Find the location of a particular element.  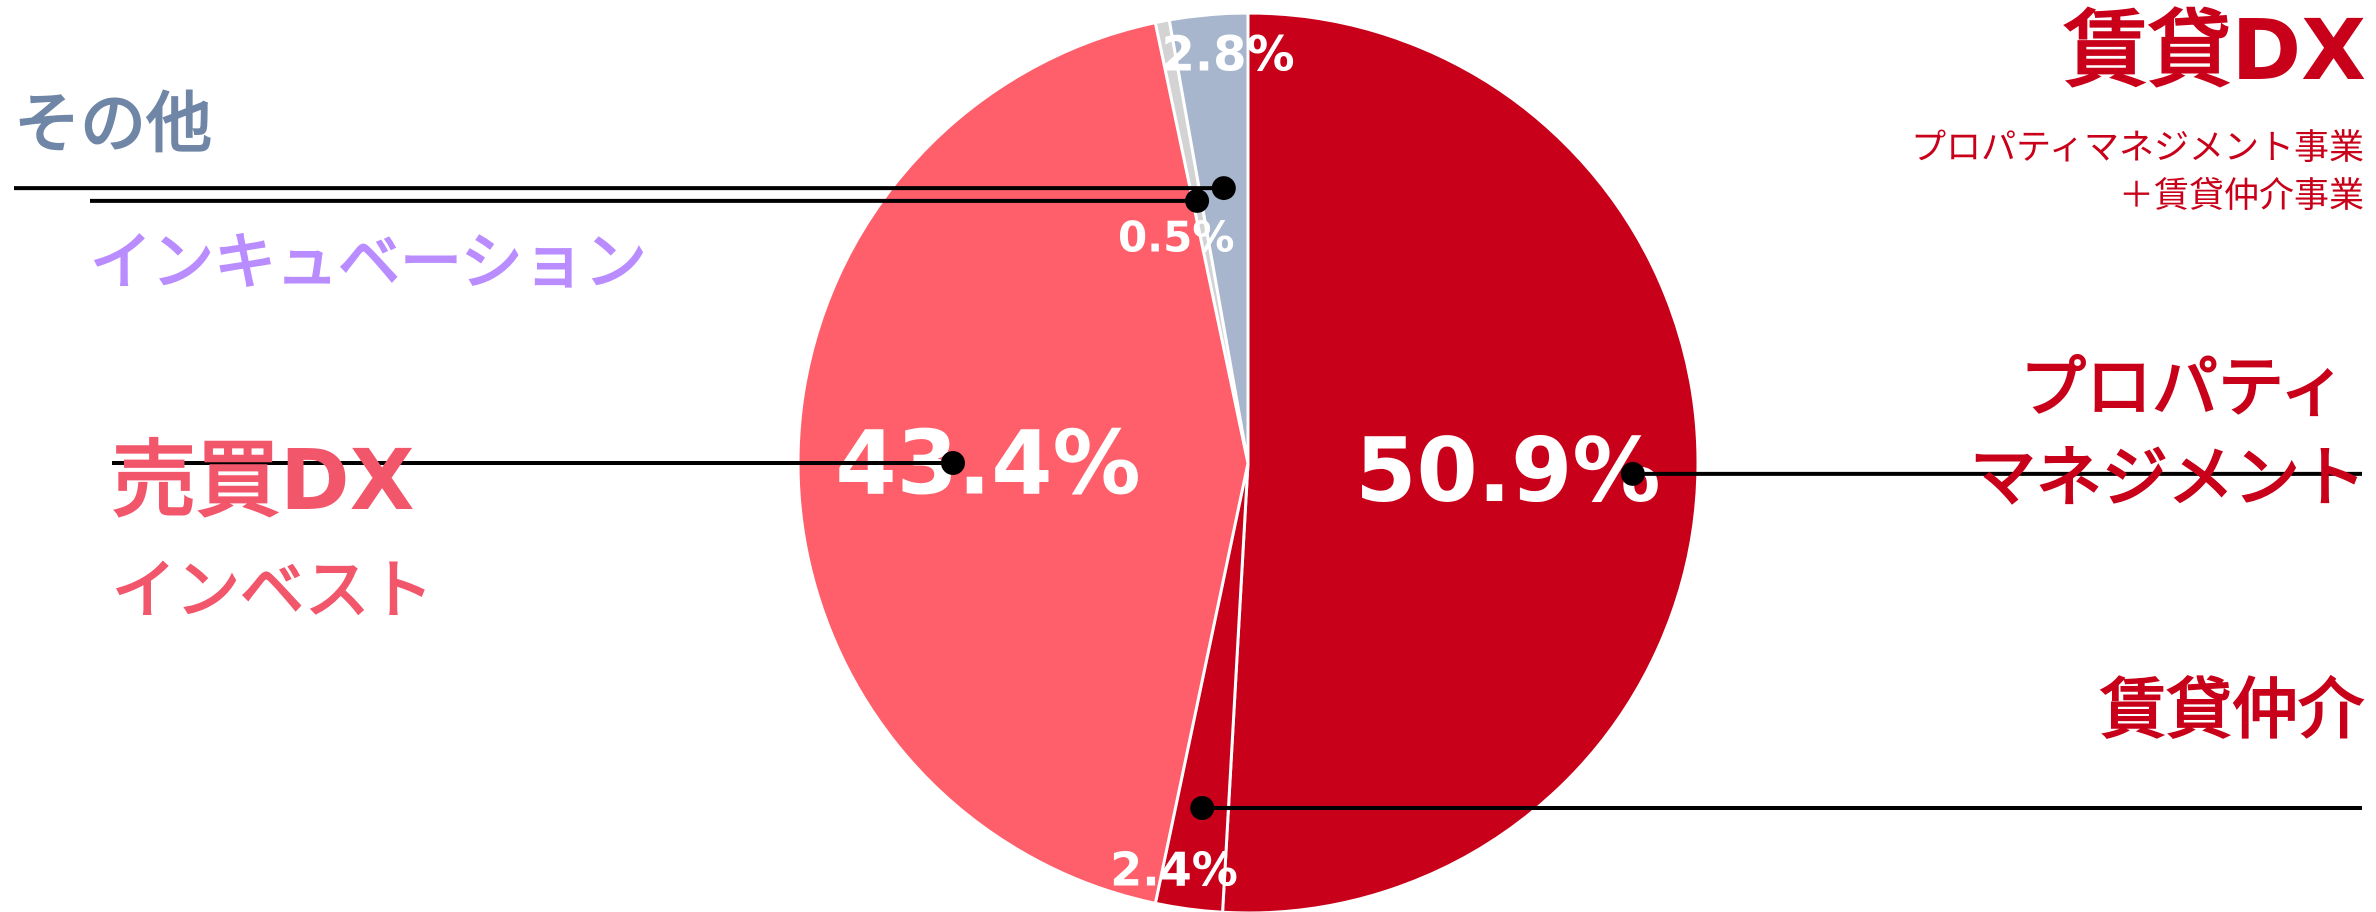

slice-percent-label-1: 2.4% is located at coordinates (1174, 869).